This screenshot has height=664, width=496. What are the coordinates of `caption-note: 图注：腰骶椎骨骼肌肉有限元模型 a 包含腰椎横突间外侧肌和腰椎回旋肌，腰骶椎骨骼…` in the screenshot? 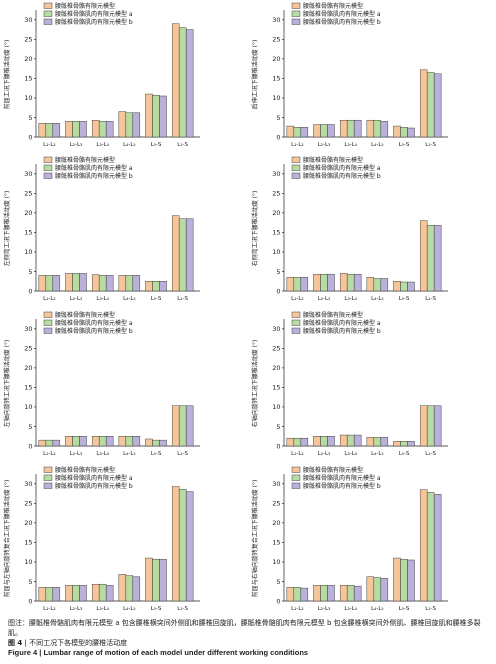 It's located at (244, 628).